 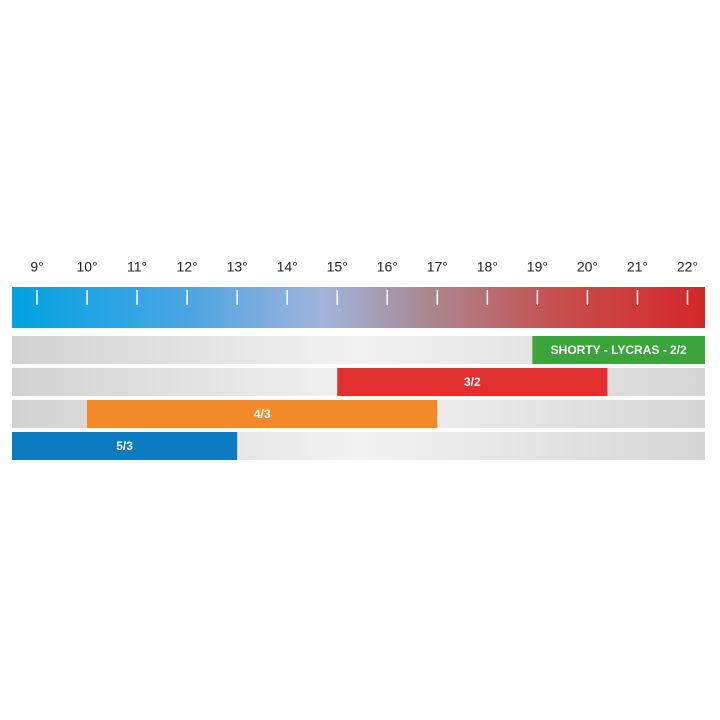 What do you see at coordinates (86, 267) in the screenshot?
I see `x-tick-label: 10°` at bounding box center [86, 267].